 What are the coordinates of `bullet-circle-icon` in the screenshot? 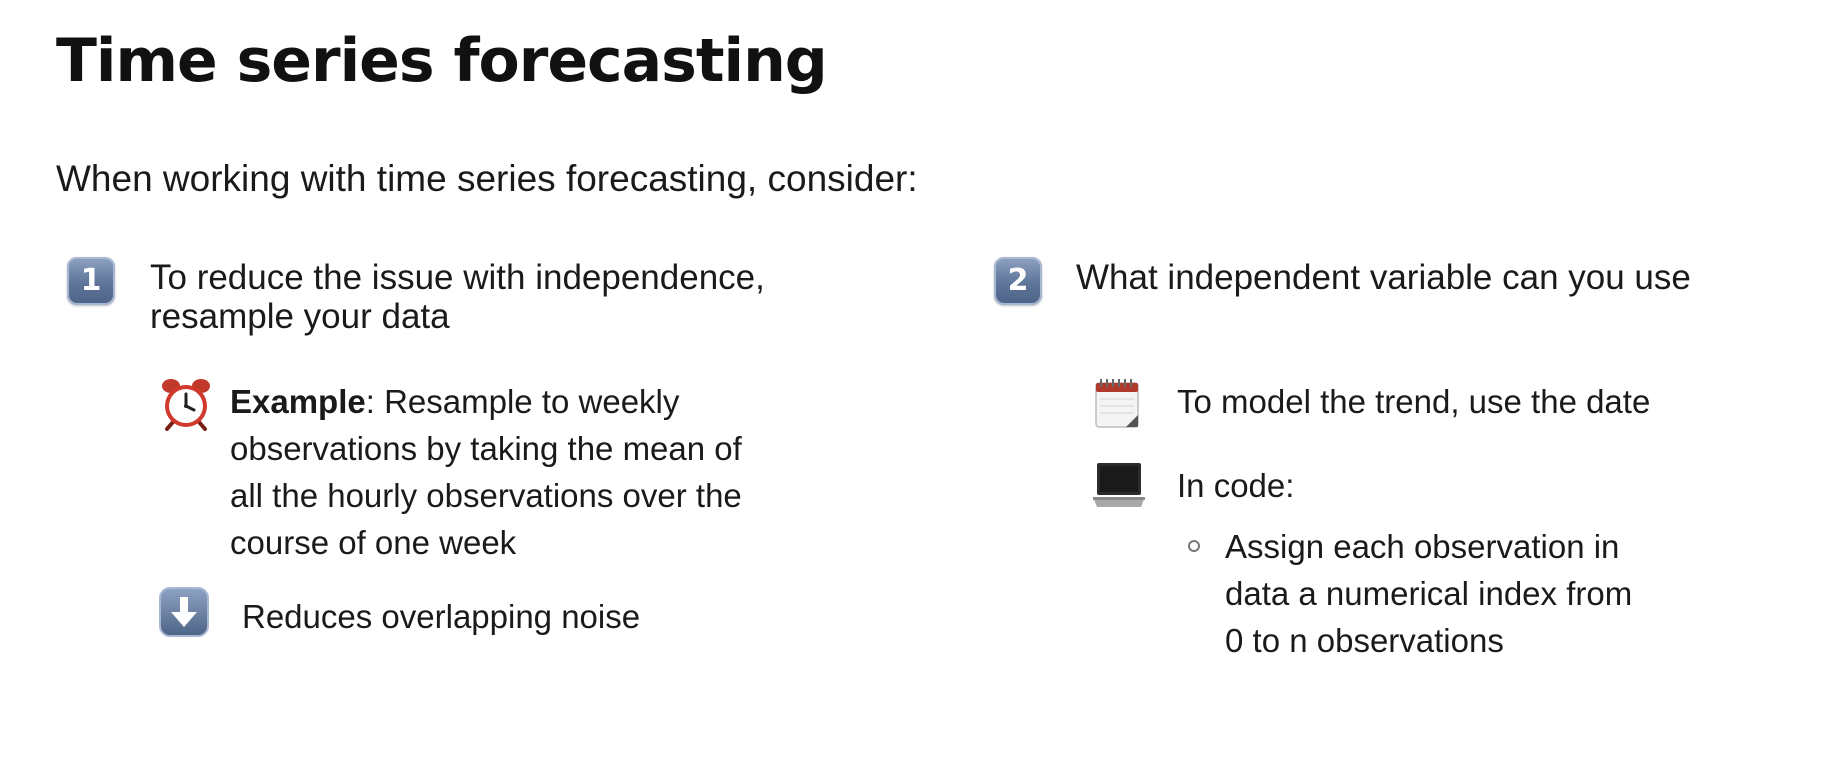 It's located at (1194, 546).